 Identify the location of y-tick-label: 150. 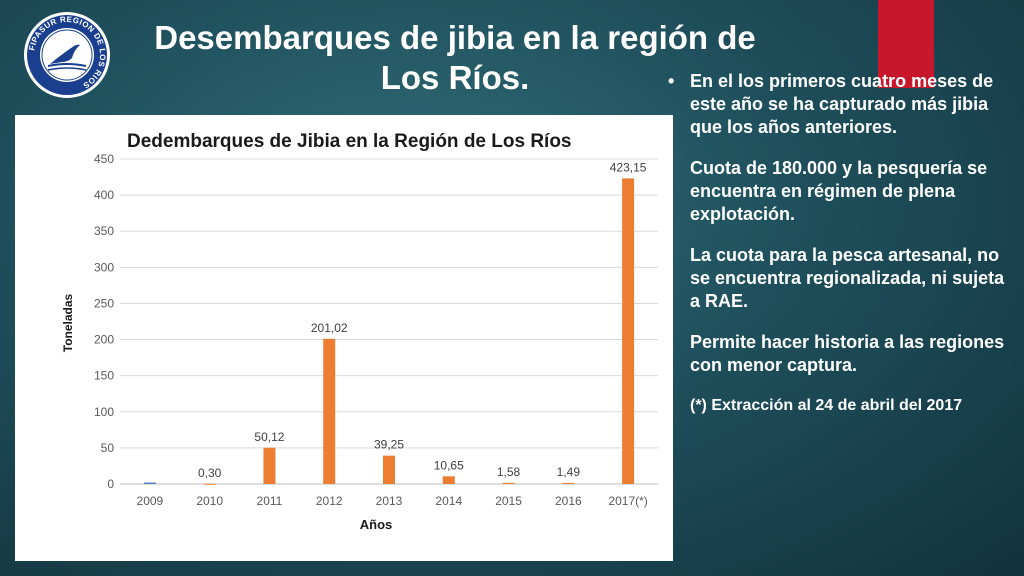
(104, 376).